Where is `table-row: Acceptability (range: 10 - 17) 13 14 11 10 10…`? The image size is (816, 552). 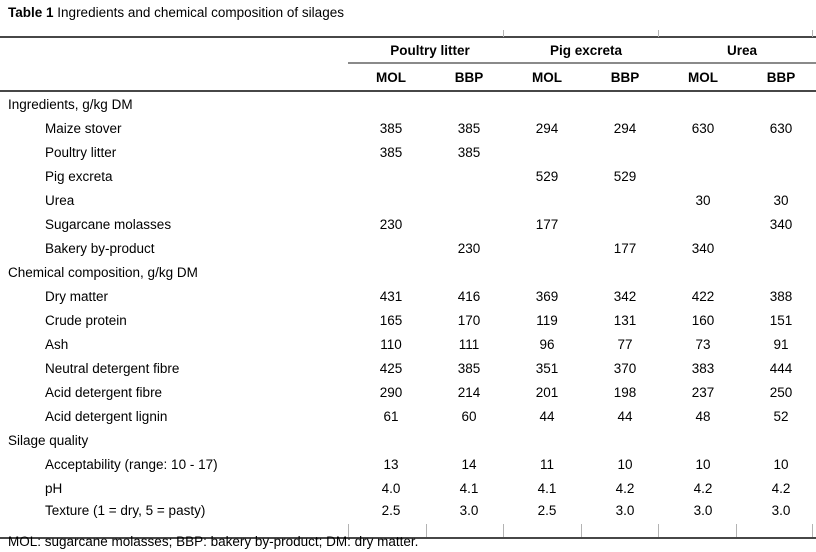 table-row: Acceptability (range: 10 - 17) 13 14 11 10 10… is located at coordinates (408, 464).